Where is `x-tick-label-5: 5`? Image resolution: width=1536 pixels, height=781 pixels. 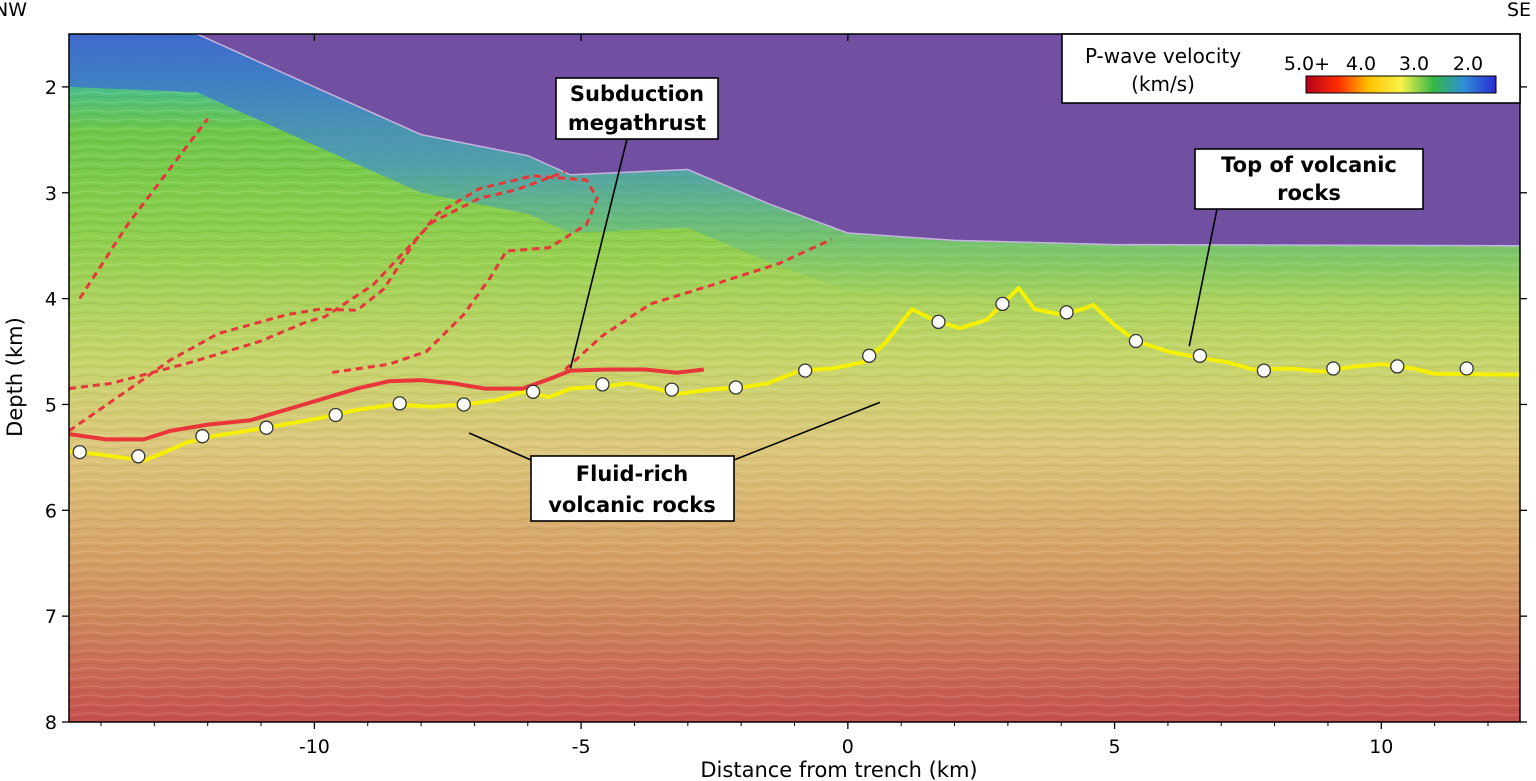 x-tick-label-5: 5 is located at coordinates (1115, 747).